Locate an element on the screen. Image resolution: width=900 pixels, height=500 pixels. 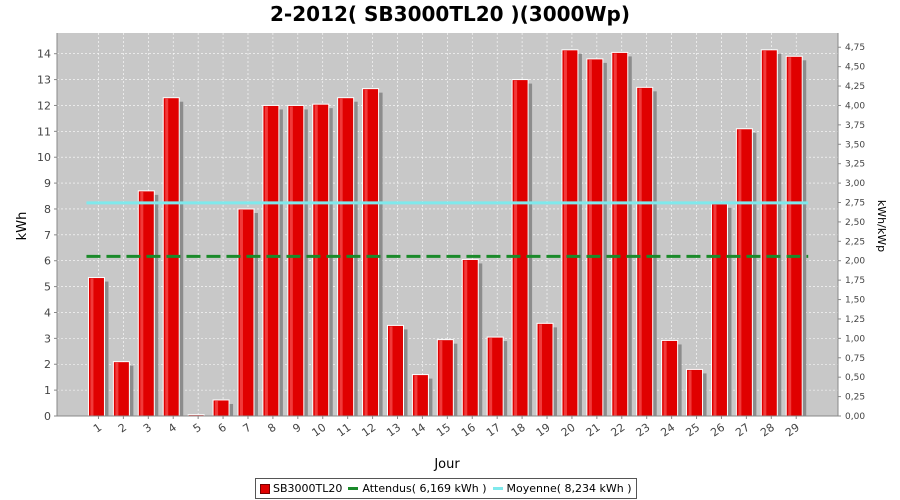
y-tick-label: 2 is located at coordinates (47, 364).